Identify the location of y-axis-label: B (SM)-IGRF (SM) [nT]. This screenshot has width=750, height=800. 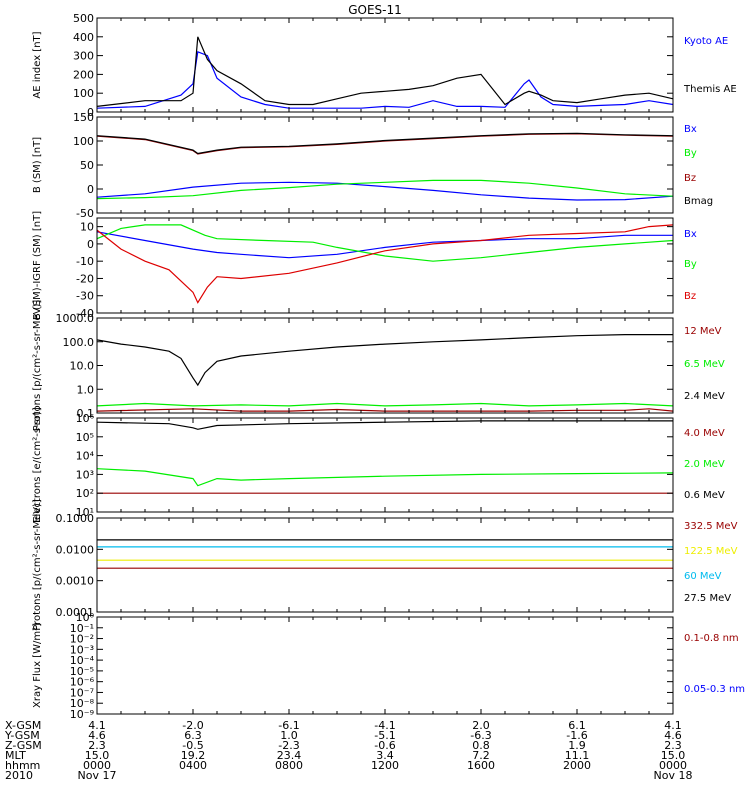
(37, 265).